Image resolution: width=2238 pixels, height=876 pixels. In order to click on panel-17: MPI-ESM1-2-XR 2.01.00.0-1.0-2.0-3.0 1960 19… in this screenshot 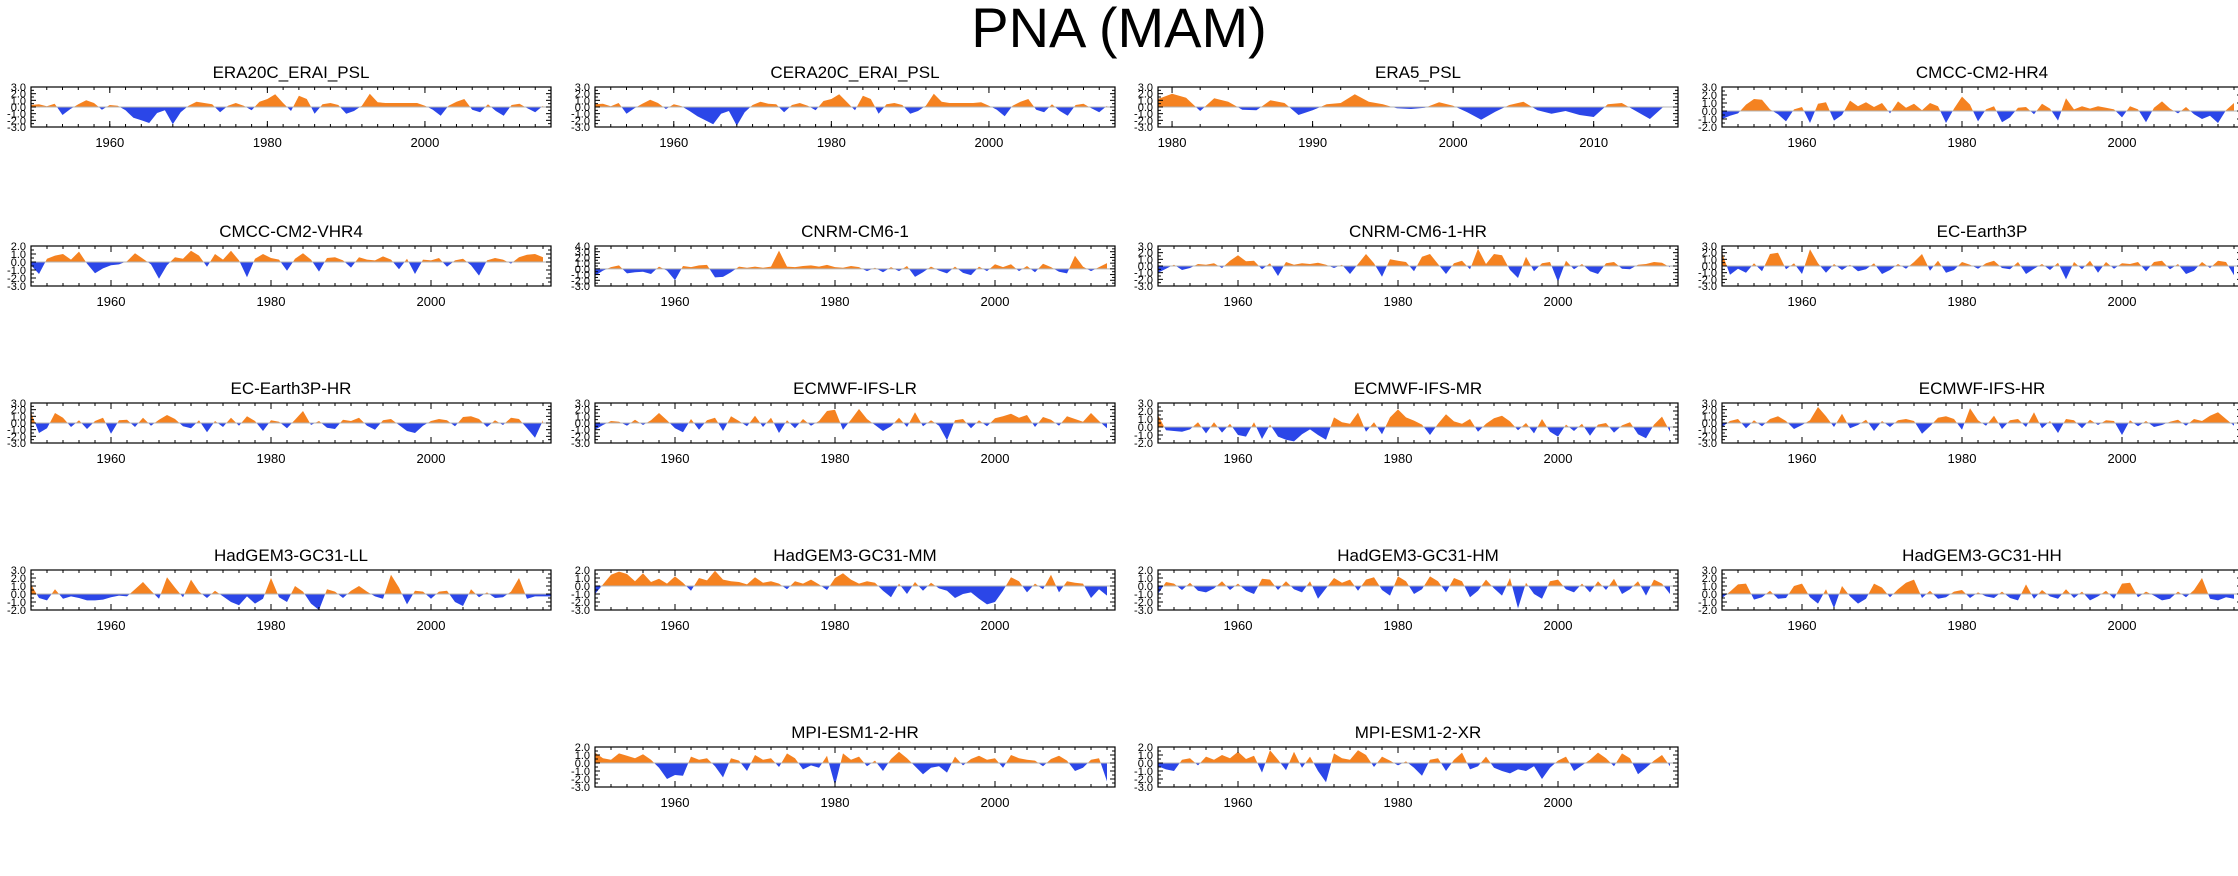, I will do `click(1406, 766)`.